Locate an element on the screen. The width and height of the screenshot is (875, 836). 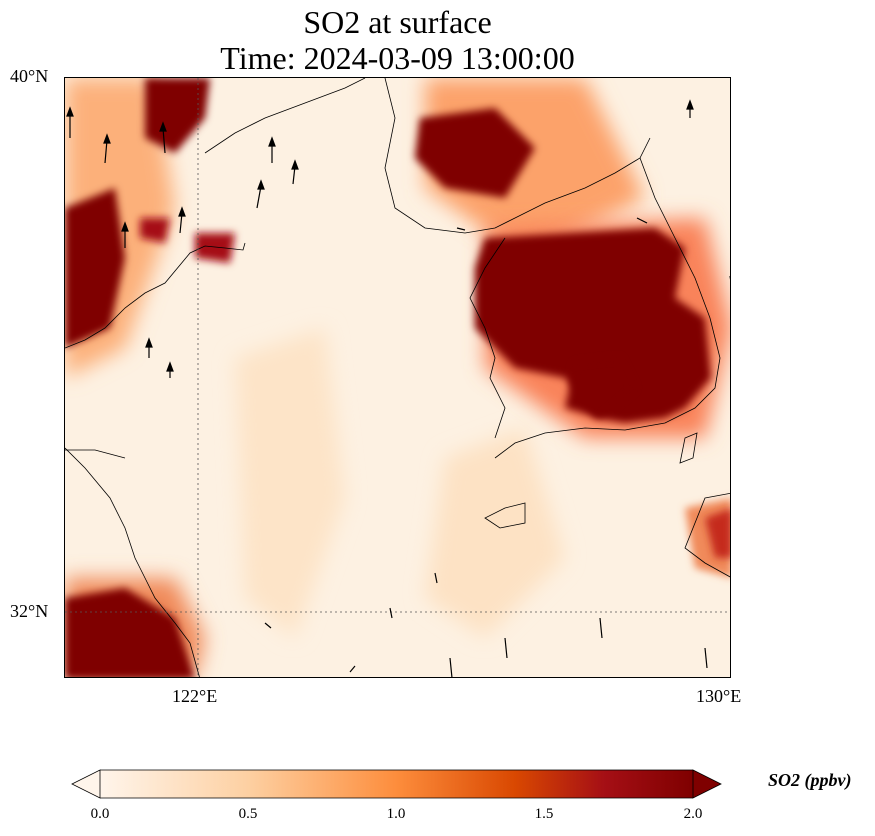
coast-kyushu is located at coordinates (707, 535).